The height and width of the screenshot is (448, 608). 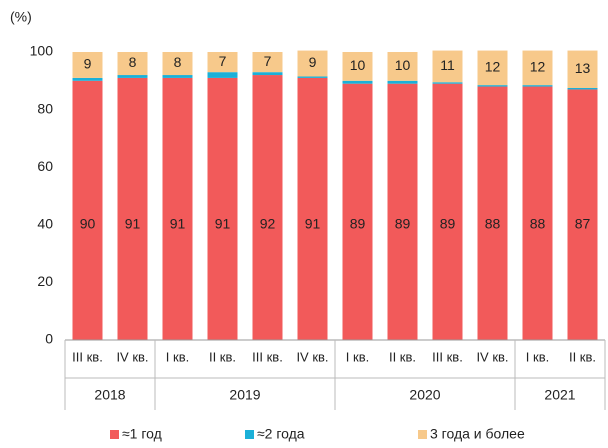 What do you see at coordinates (244, 395) in the screenshot?
I see `x-group-label: 2019` at bounding box center [244, 395].